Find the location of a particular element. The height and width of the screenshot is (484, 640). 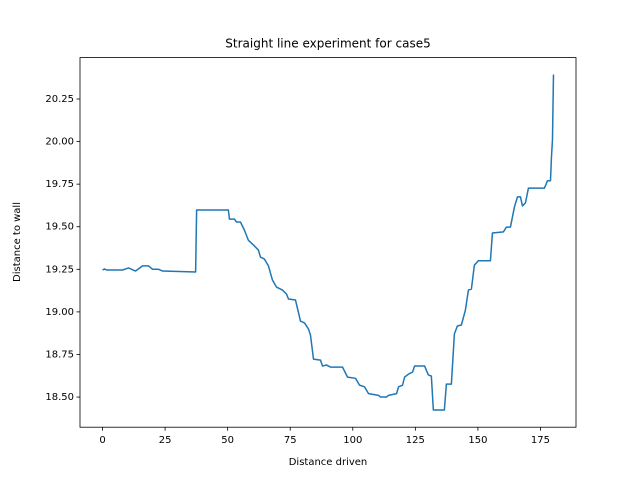

y-tick-label: 18.50 is located at coordinates (59, 397).